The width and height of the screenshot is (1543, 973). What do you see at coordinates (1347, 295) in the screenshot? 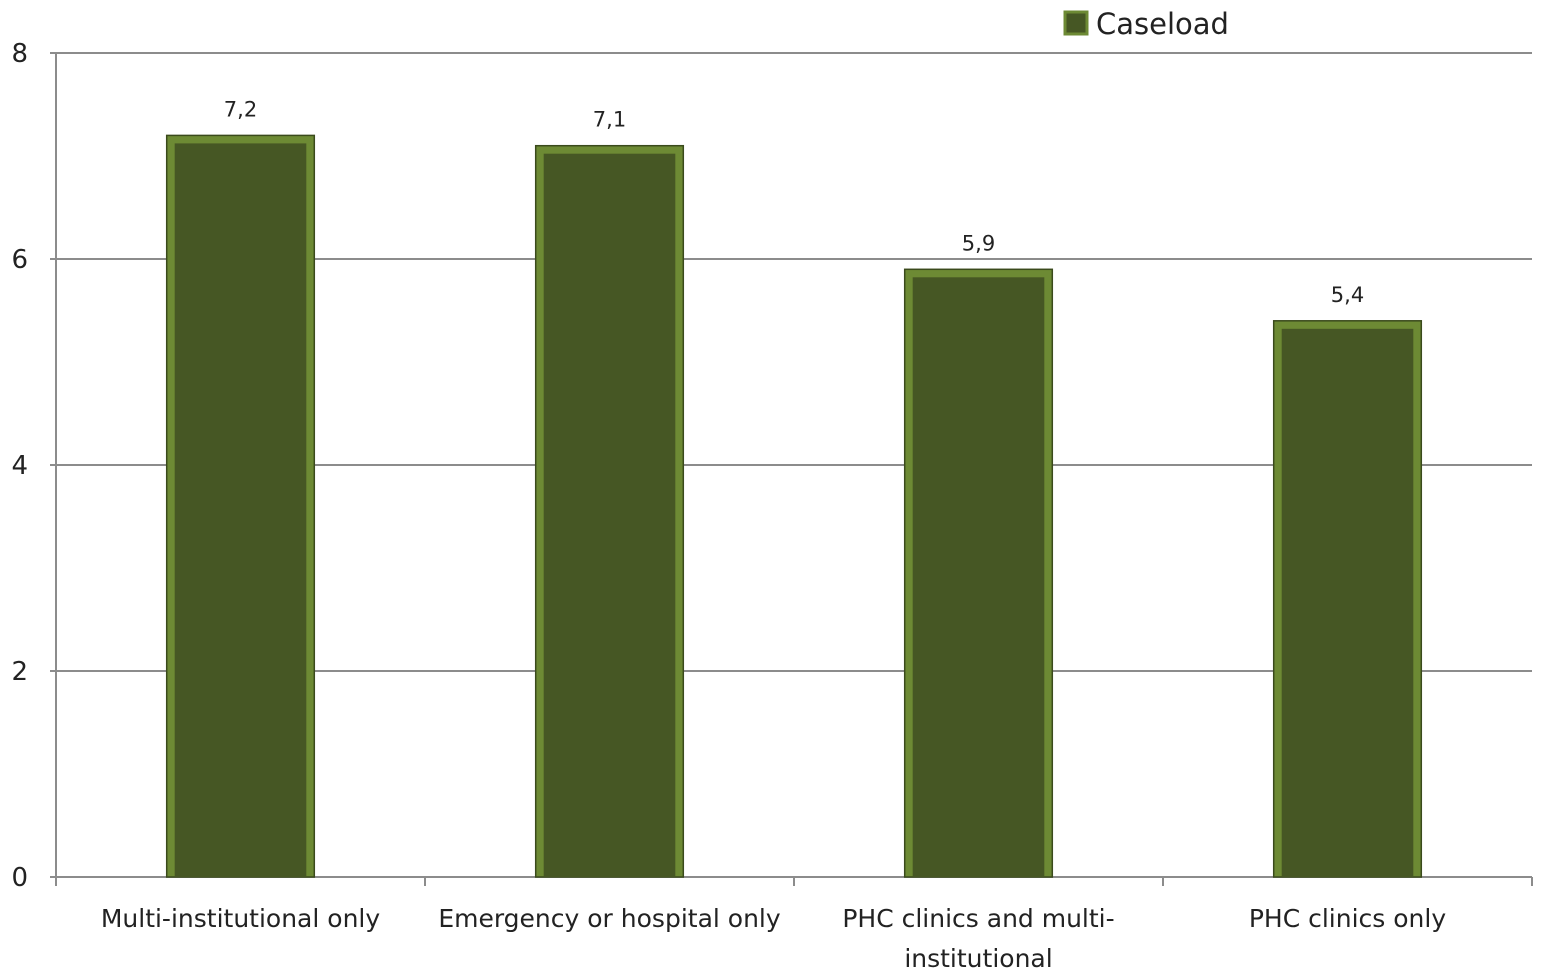
I see `data-label: 5,4` at bounding box center [1347, 295].